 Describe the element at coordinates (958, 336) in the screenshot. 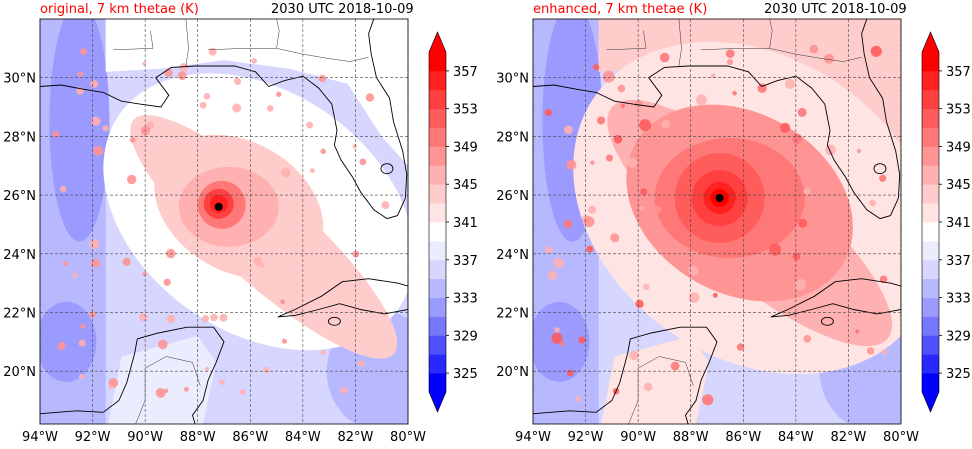

I see `colorbar-tick-label: 329` at that location.